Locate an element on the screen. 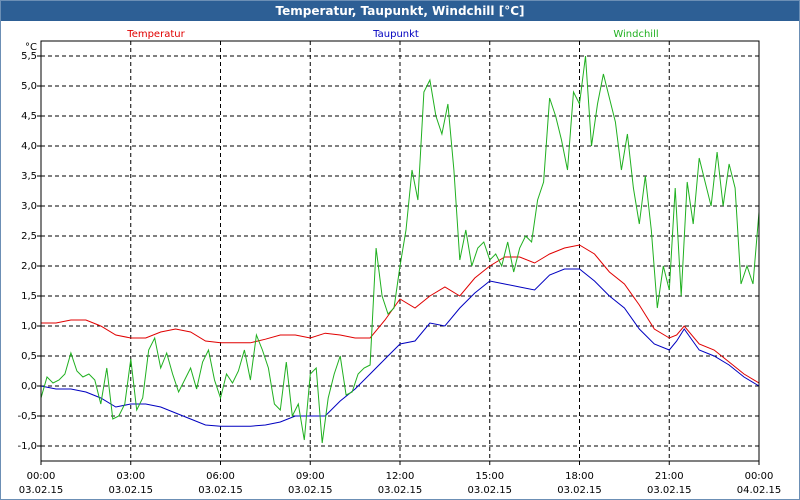 The width and height of the screenshot is (800, 500). y-tick-label: 2,0 is located at coordinates (29, 266).